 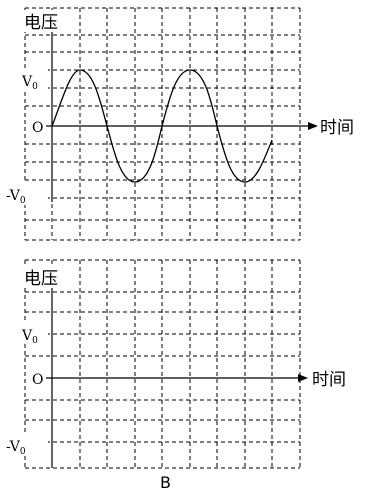 I want to click on bottom-x-axis-label: 时间, so click(x=329, y=380).